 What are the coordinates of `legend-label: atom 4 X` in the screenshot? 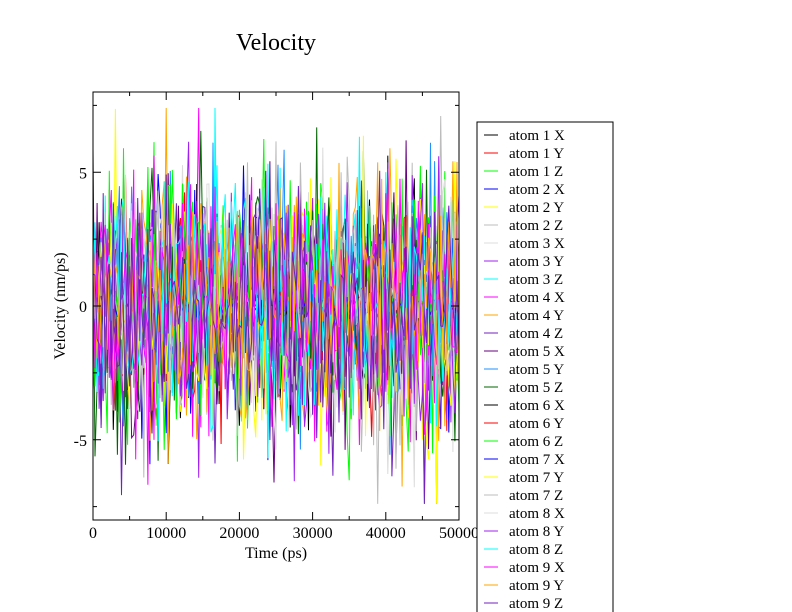 It's located at (537, 298).